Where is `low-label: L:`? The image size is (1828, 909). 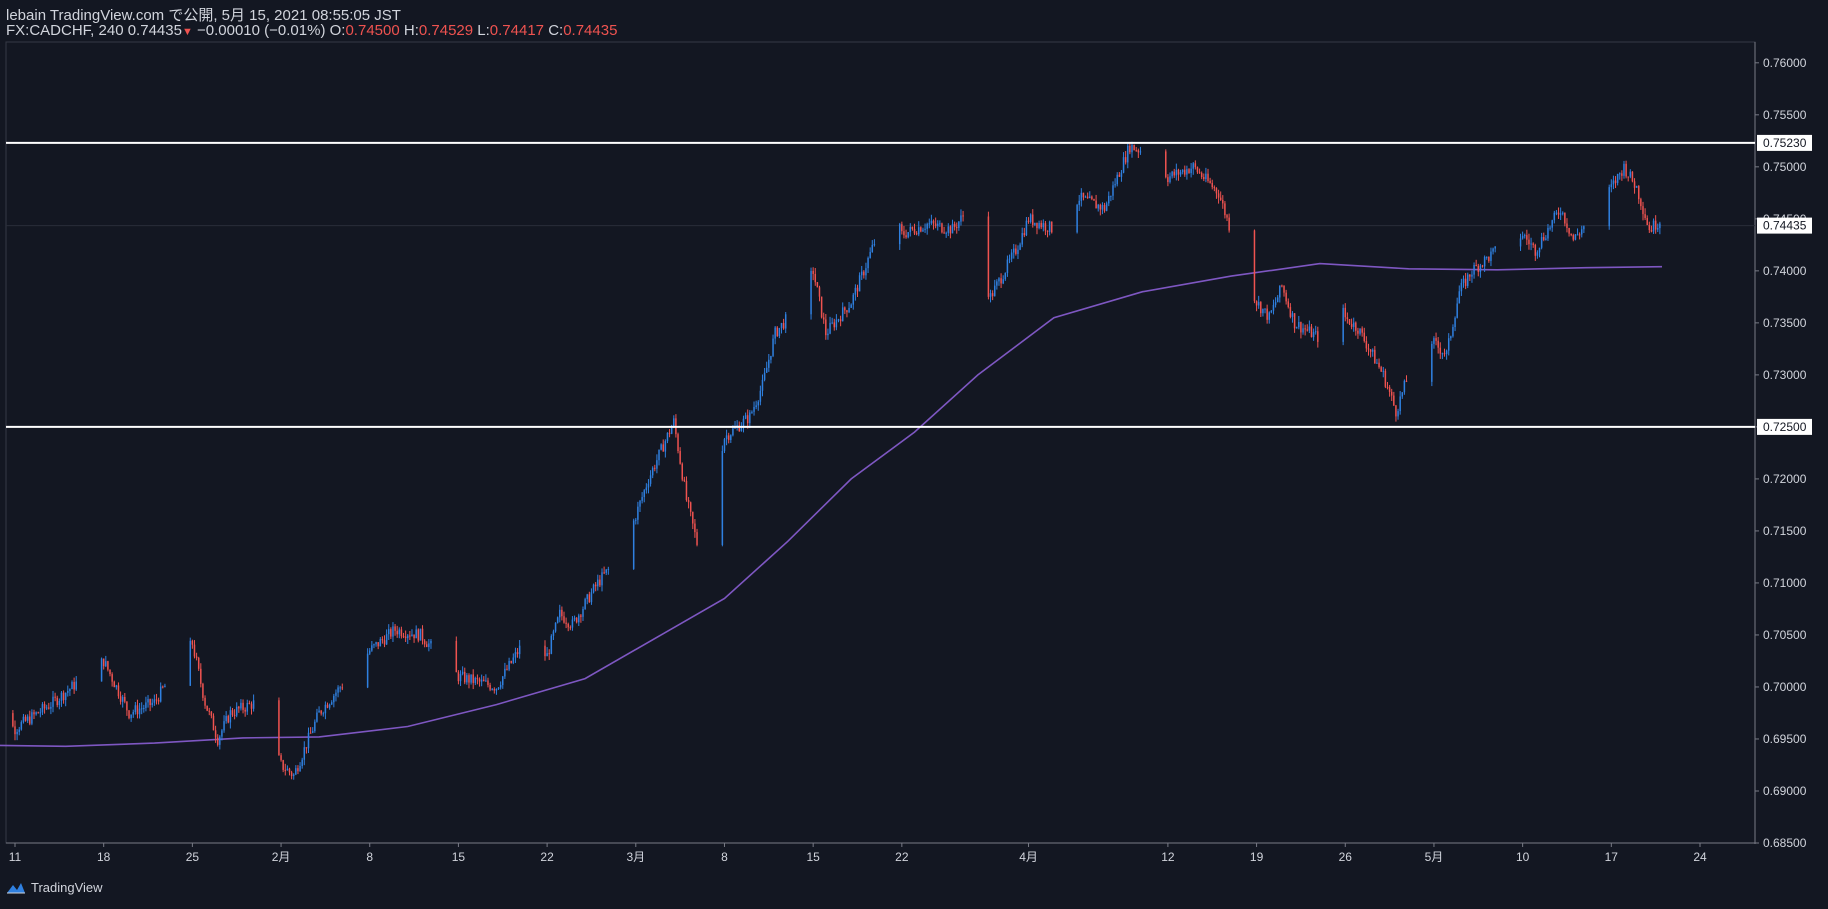
low-label: L: is located at coordinates (483, 30).